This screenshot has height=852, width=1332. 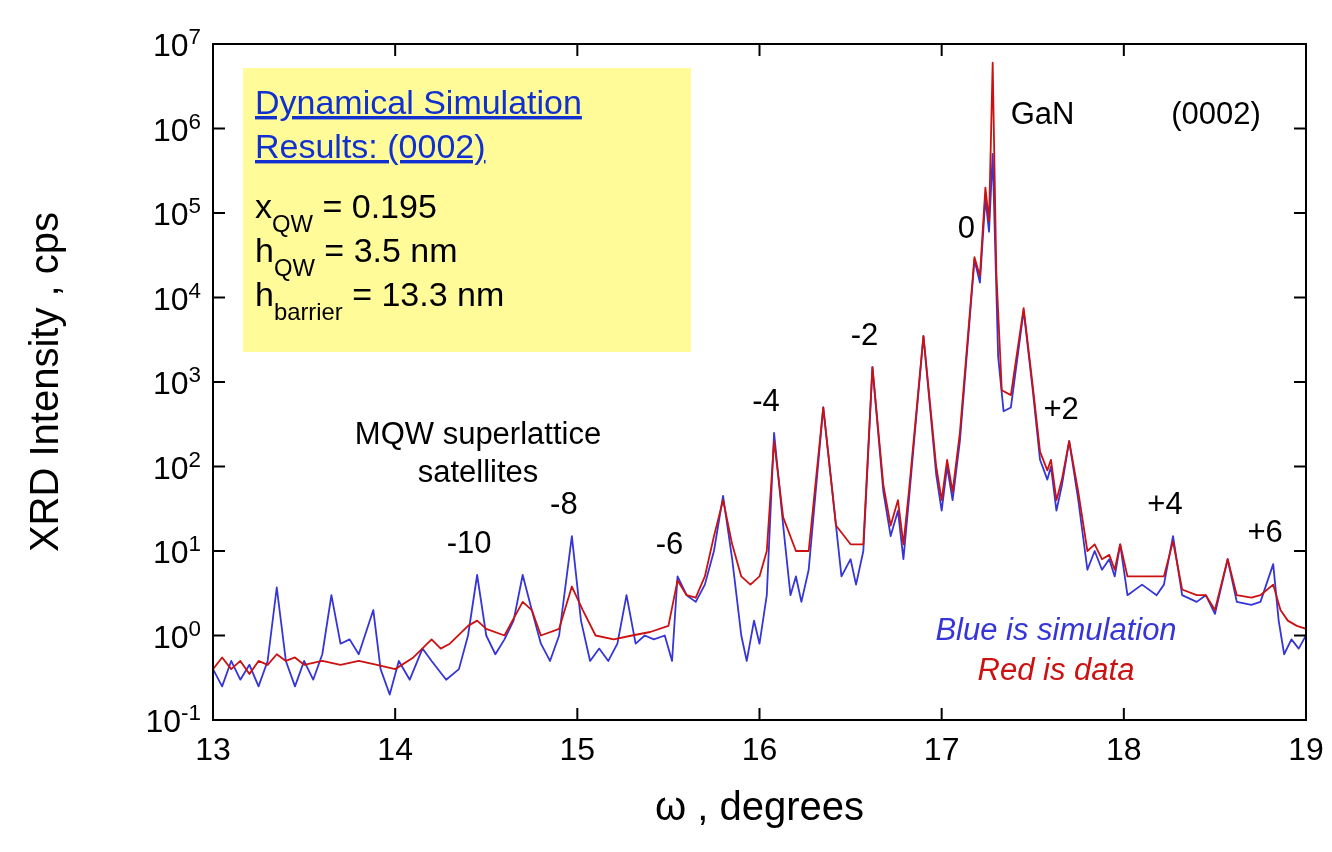 What do you see at coordinates (966, 227) in the screenshot?
I see `annotation: 0` at bounding box center [966, 227].